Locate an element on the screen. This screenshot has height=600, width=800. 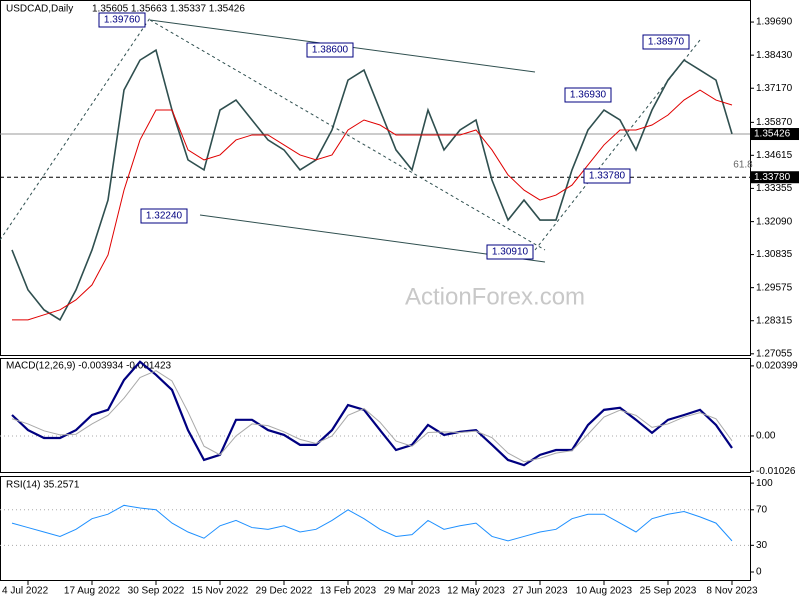
x-tick-label: 30 Sep 2022 is located at coordinates (156, 591).